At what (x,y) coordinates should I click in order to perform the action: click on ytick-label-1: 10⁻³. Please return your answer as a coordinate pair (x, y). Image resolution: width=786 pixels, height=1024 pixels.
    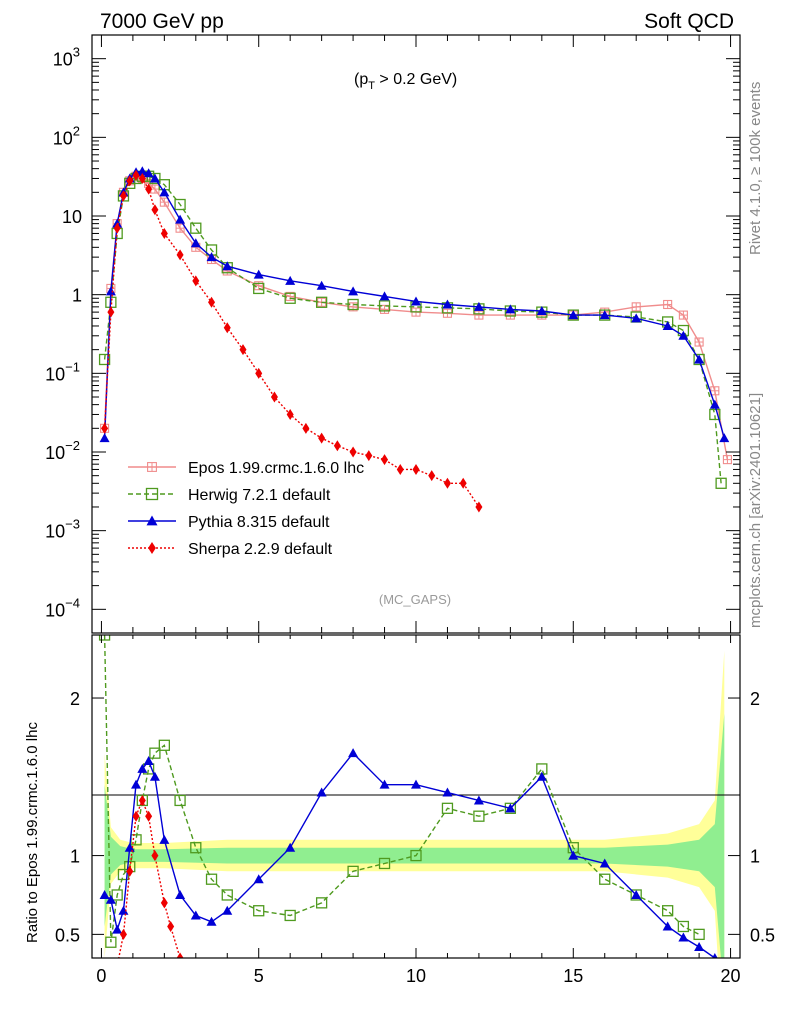
    Looking at the image, I should click on (62, 529).